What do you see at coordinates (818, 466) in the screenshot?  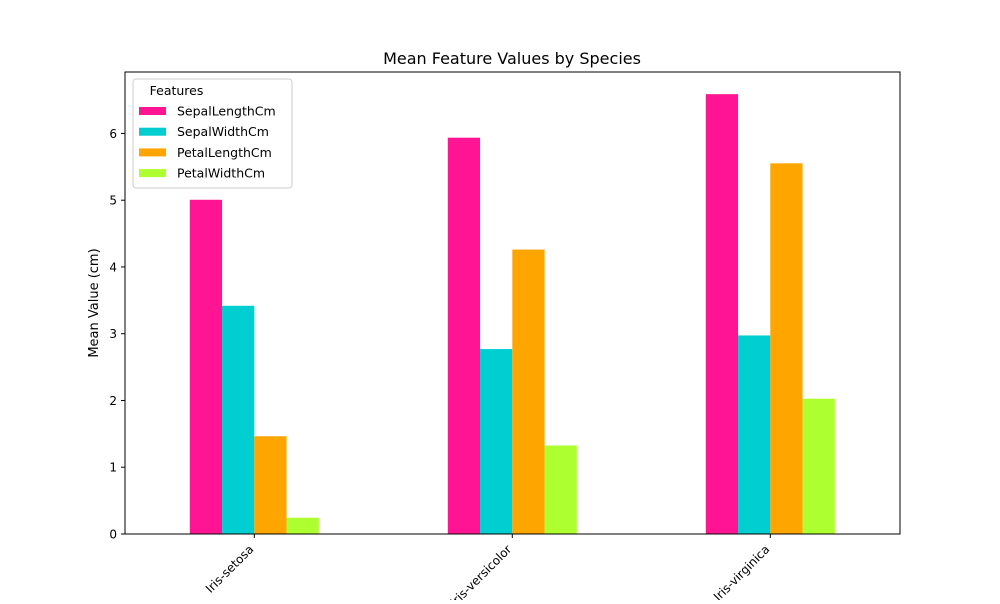 I see `bar-iris-virginica-petalwidthcm` at bounding box center [818, 466].